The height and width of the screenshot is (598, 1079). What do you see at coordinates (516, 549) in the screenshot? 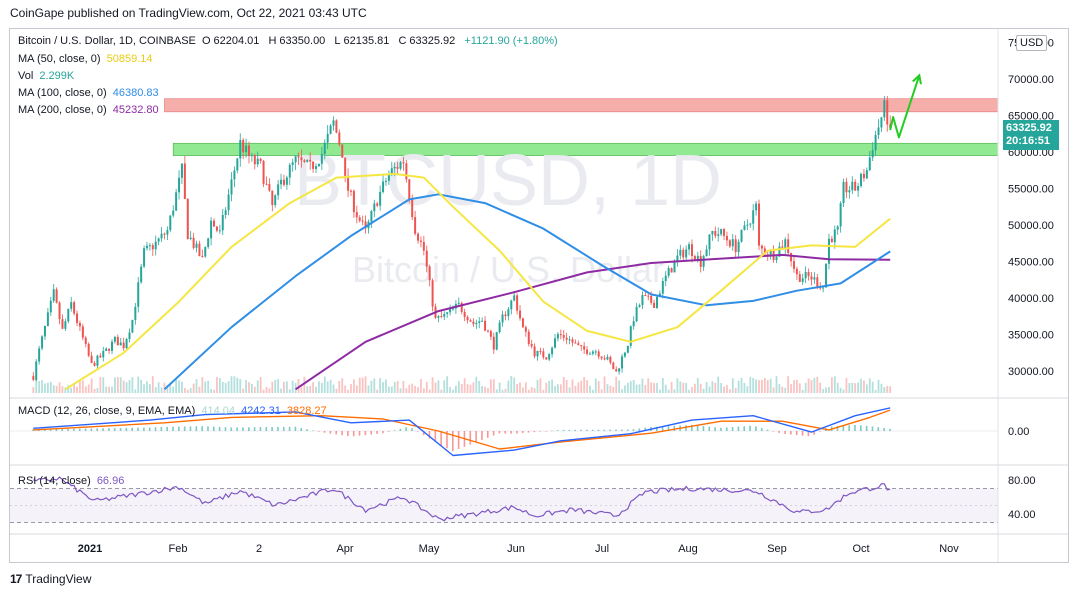
I see `time-tick: Jun` at bounding box center [516, 549].